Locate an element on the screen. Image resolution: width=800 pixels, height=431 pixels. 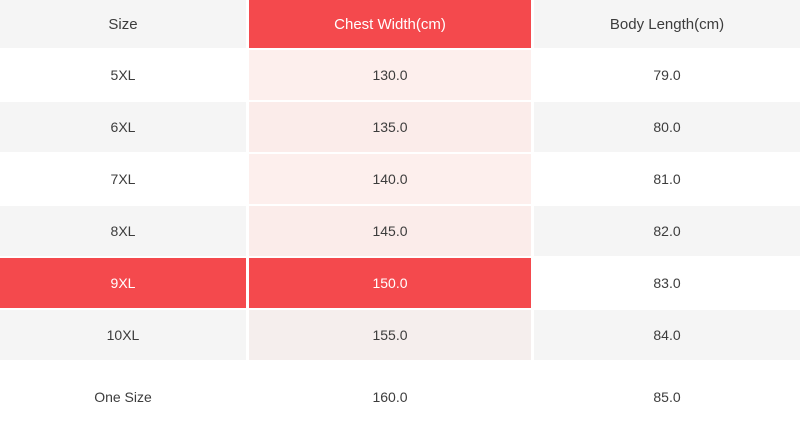
body-length-cell: 79.0 is located at coordinates (667, 75).